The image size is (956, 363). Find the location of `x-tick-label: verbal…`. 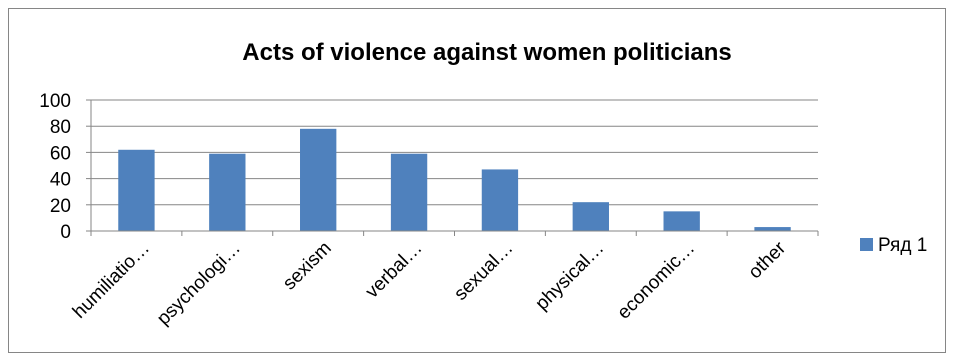

x-tick-label: verbal… is located at coordinates (394, 270).